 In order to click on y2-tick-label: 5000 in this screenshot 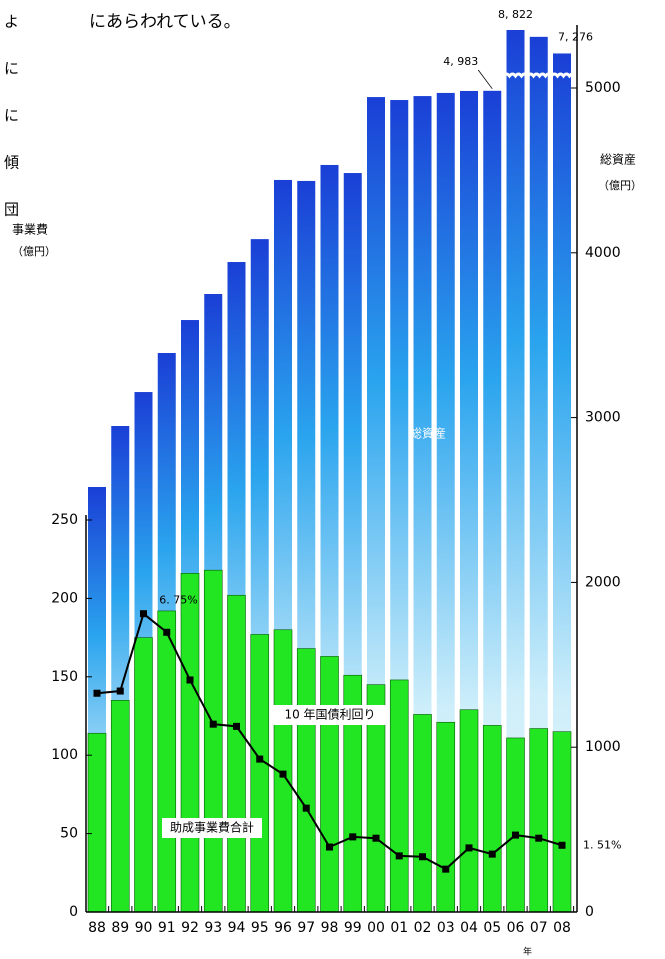, I will do `click(603, 88)`.